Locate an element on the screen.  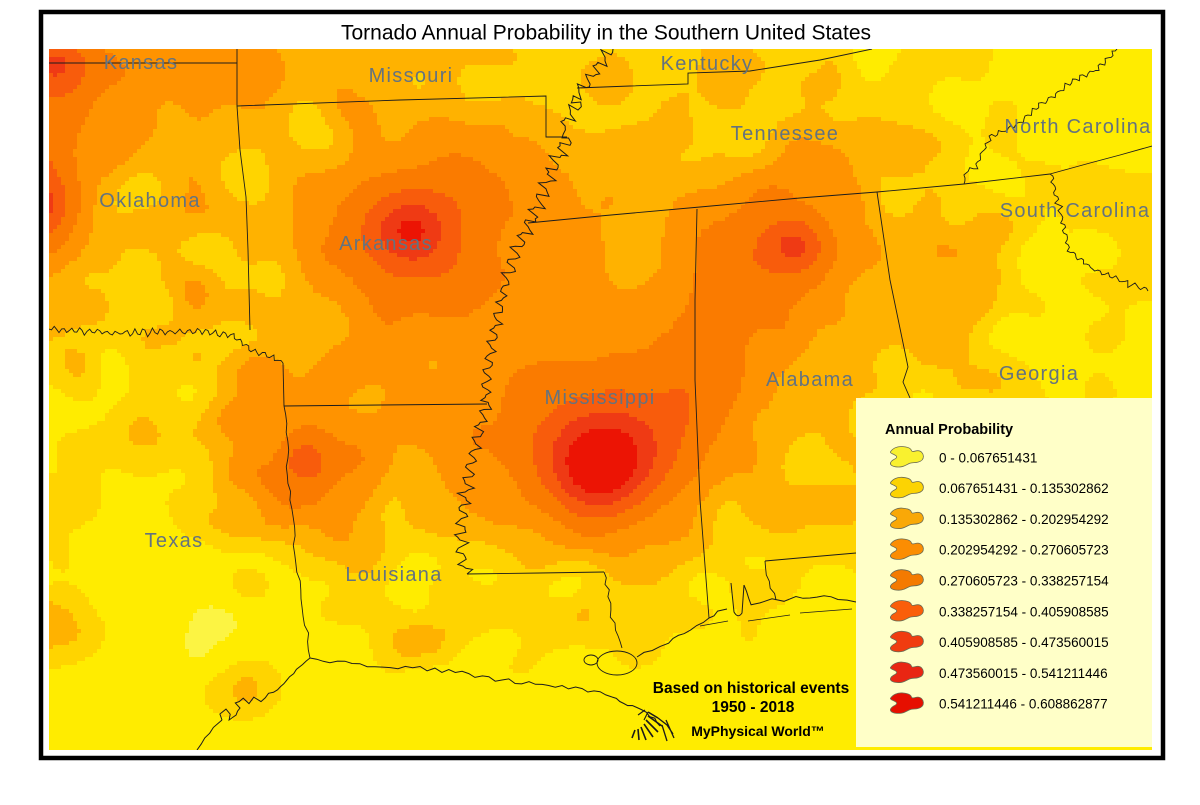
svg-text: Mississippi is located at coordinates (600, 398).